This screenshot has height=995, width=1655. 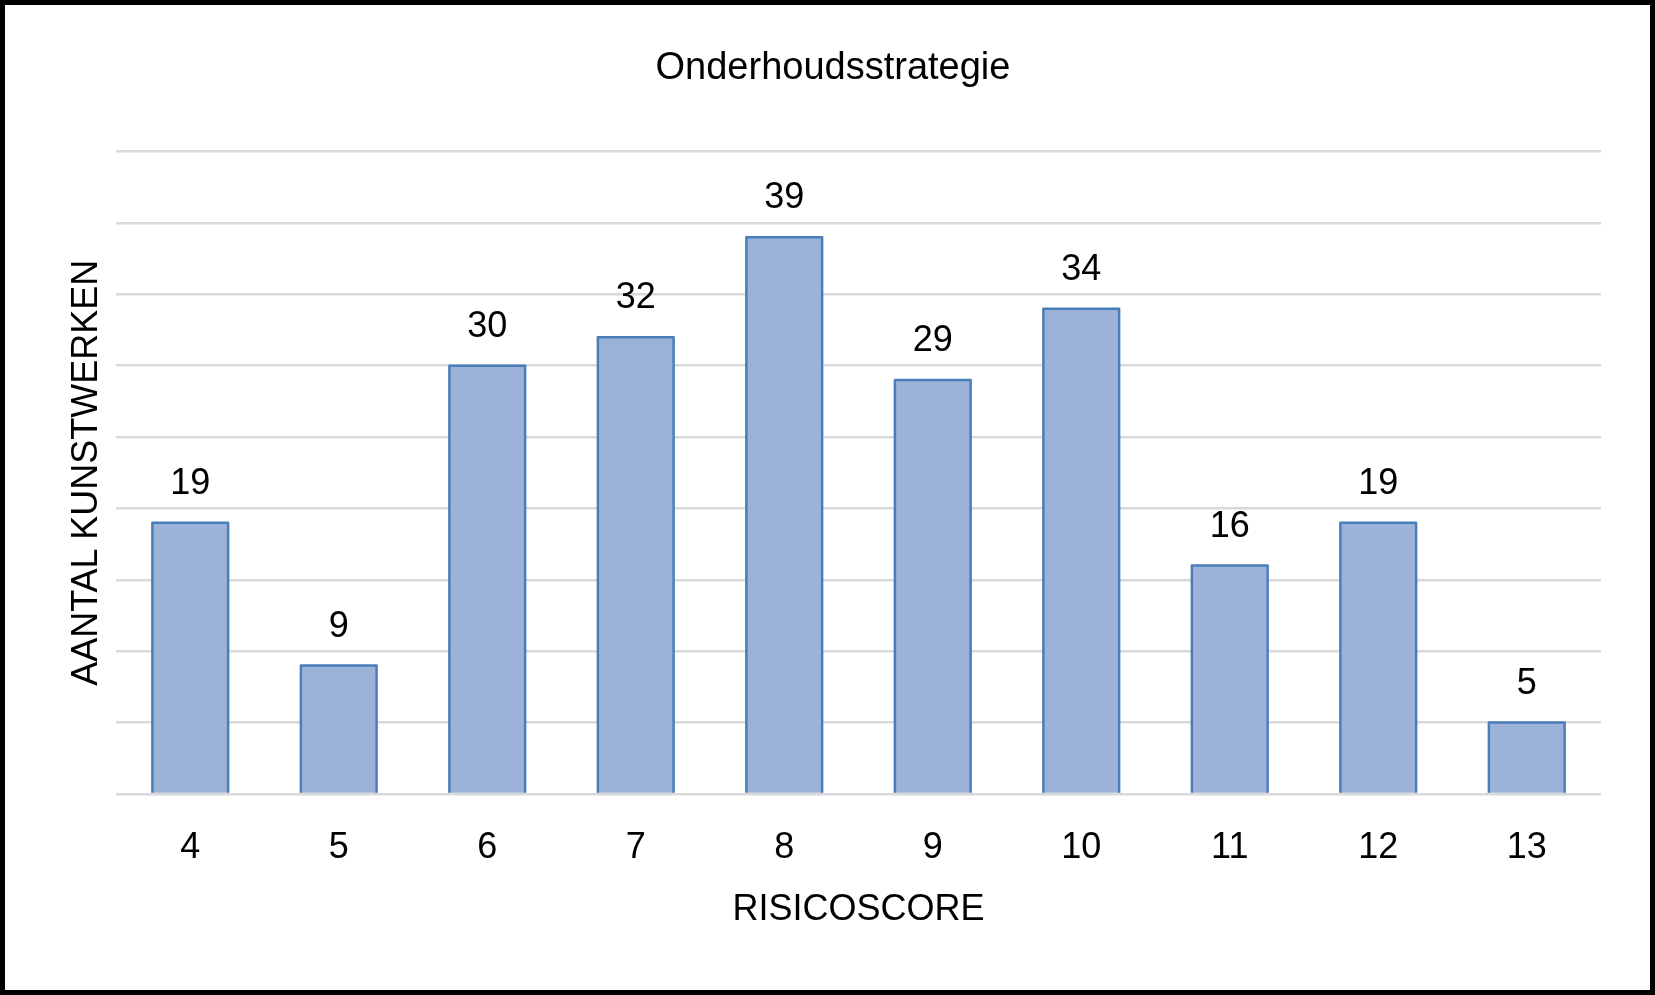 What do you see at coordinates (1081, 845) in the screenshot?
I see `x-tick-label: 10` at bounding box center [1081, 845].